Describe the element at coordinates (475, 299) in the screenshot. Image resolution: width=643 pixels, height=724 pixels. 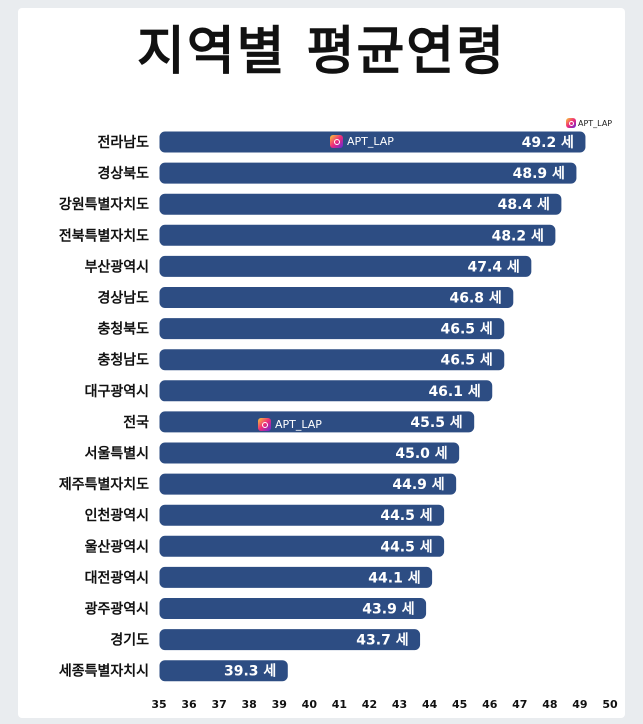
I see `value-label-6: 46.8 세` at that location.